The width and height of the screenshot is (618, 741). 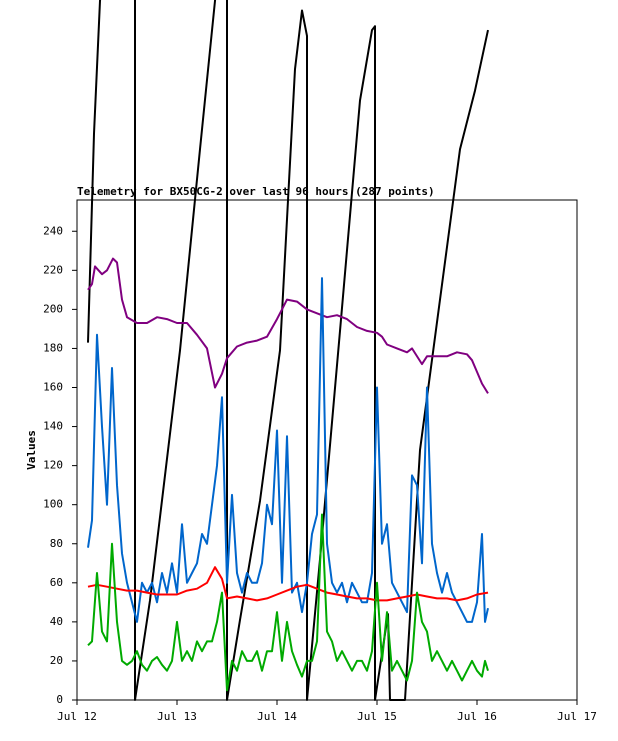 I want to click on x-tick-label: Jul 14, so click(x=277, y=716).